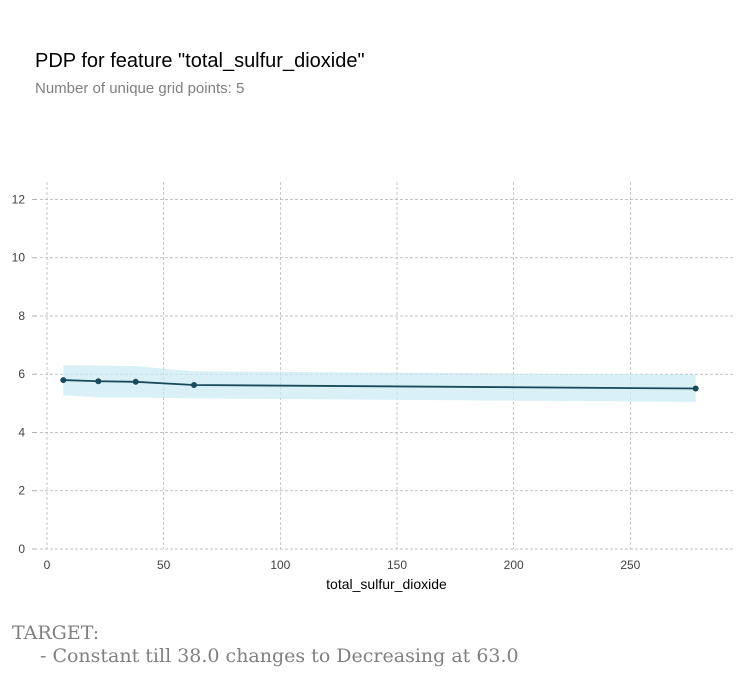  Describe the element at coordinates (21, 491) in the screenshot. I see `y-tick-label: 2` at that location.